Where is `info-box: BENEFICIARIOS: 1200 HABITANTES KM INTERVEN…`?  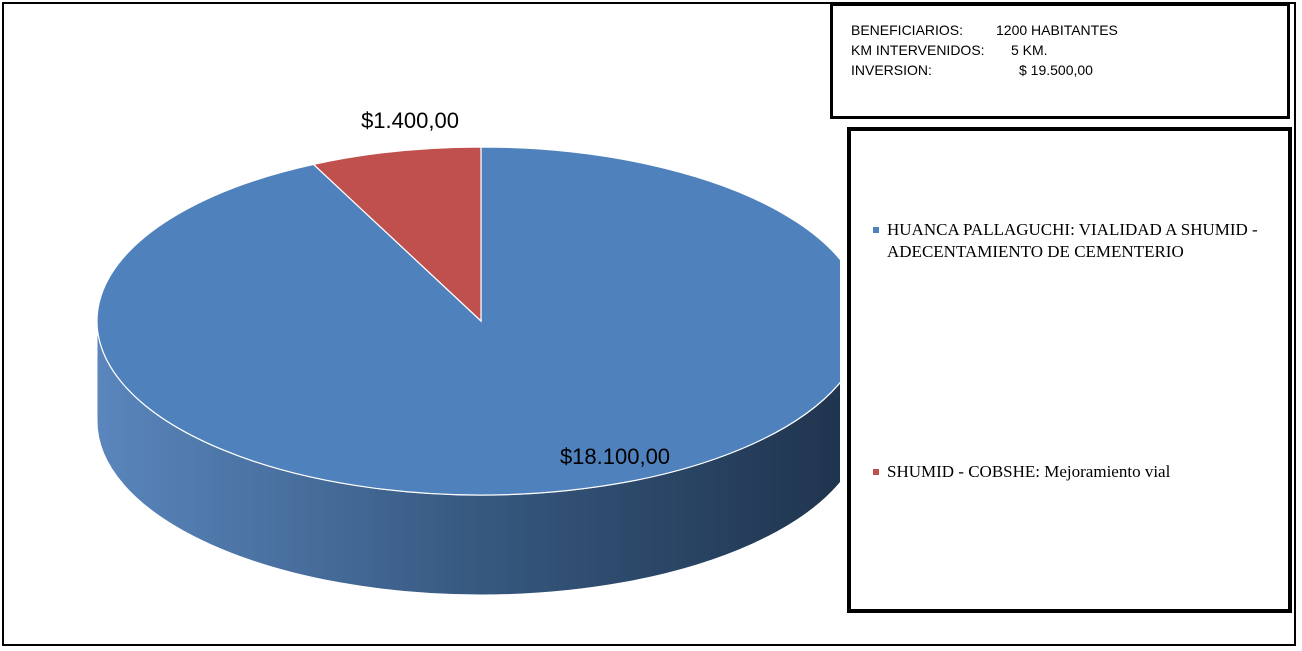
info-box: BENEFICIARIOS: 1200 HABITANTES KM INTERVEN… is located at coordinates (1060, 61).